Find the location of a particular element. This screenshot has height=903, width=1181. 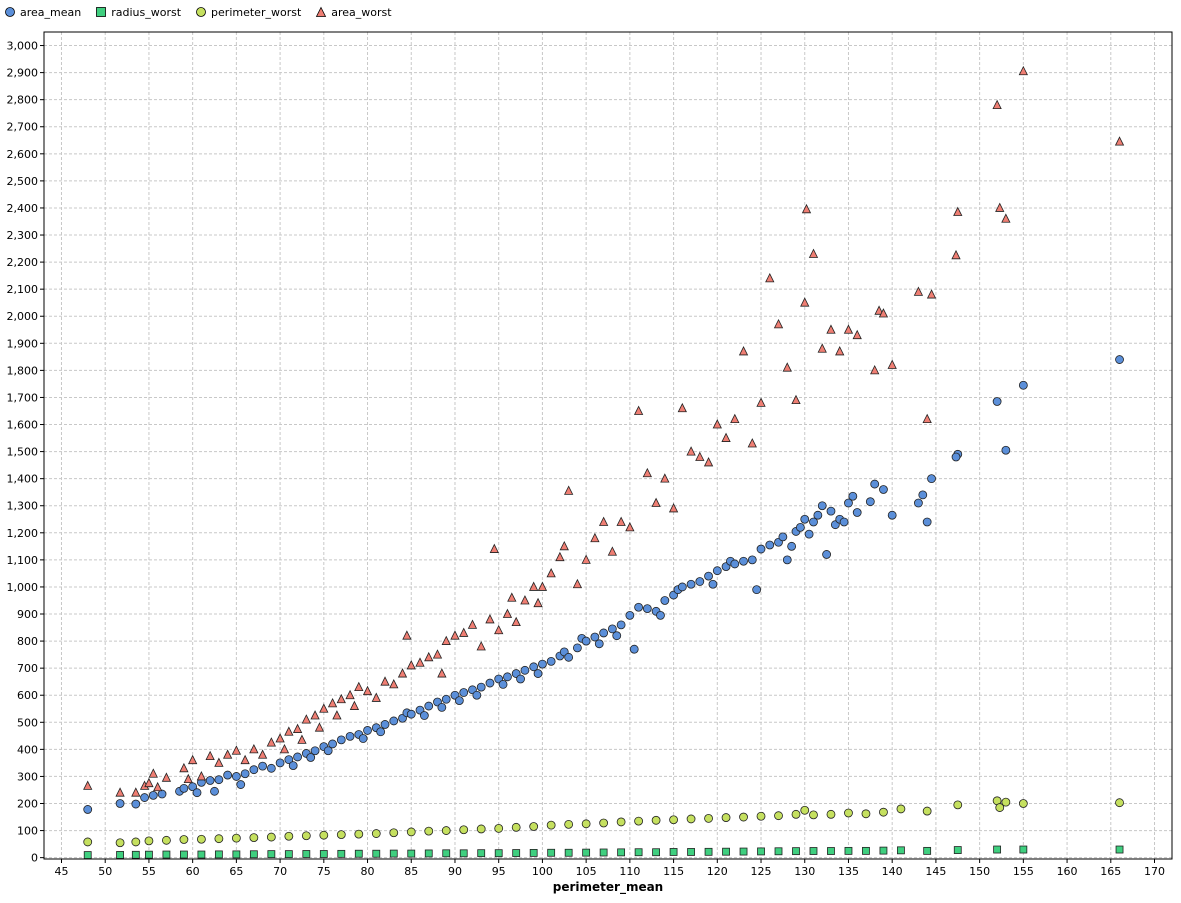

circle-marker-icon is located at coordinates (10, 12).